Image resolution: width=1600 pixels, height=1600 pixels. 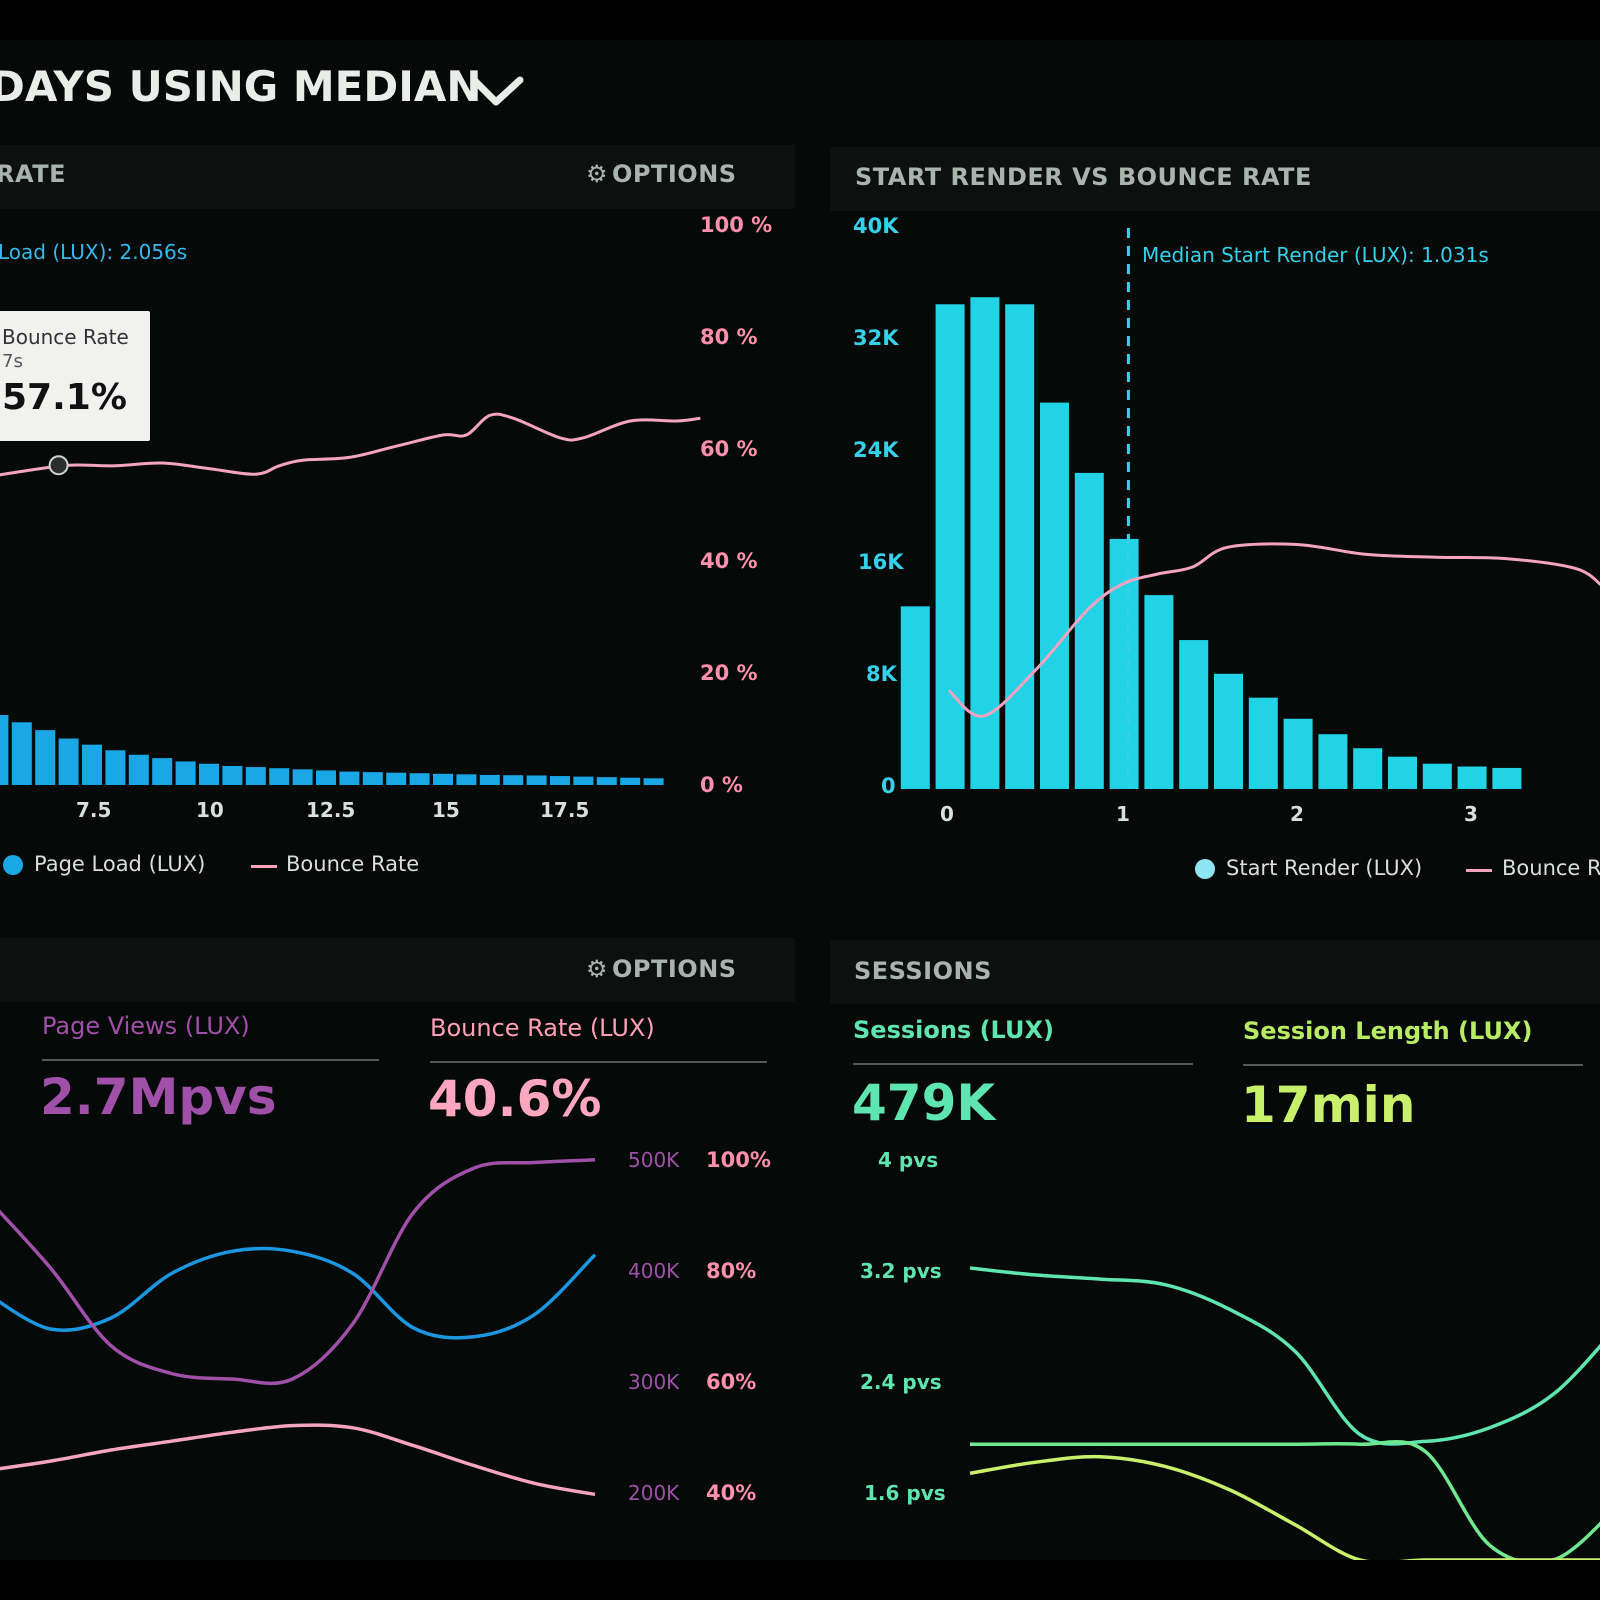 What do you see at coordinates (736, 225) in the screenshot?
I see `y-tick-label: 100 %` at bounding box center [736, 225].